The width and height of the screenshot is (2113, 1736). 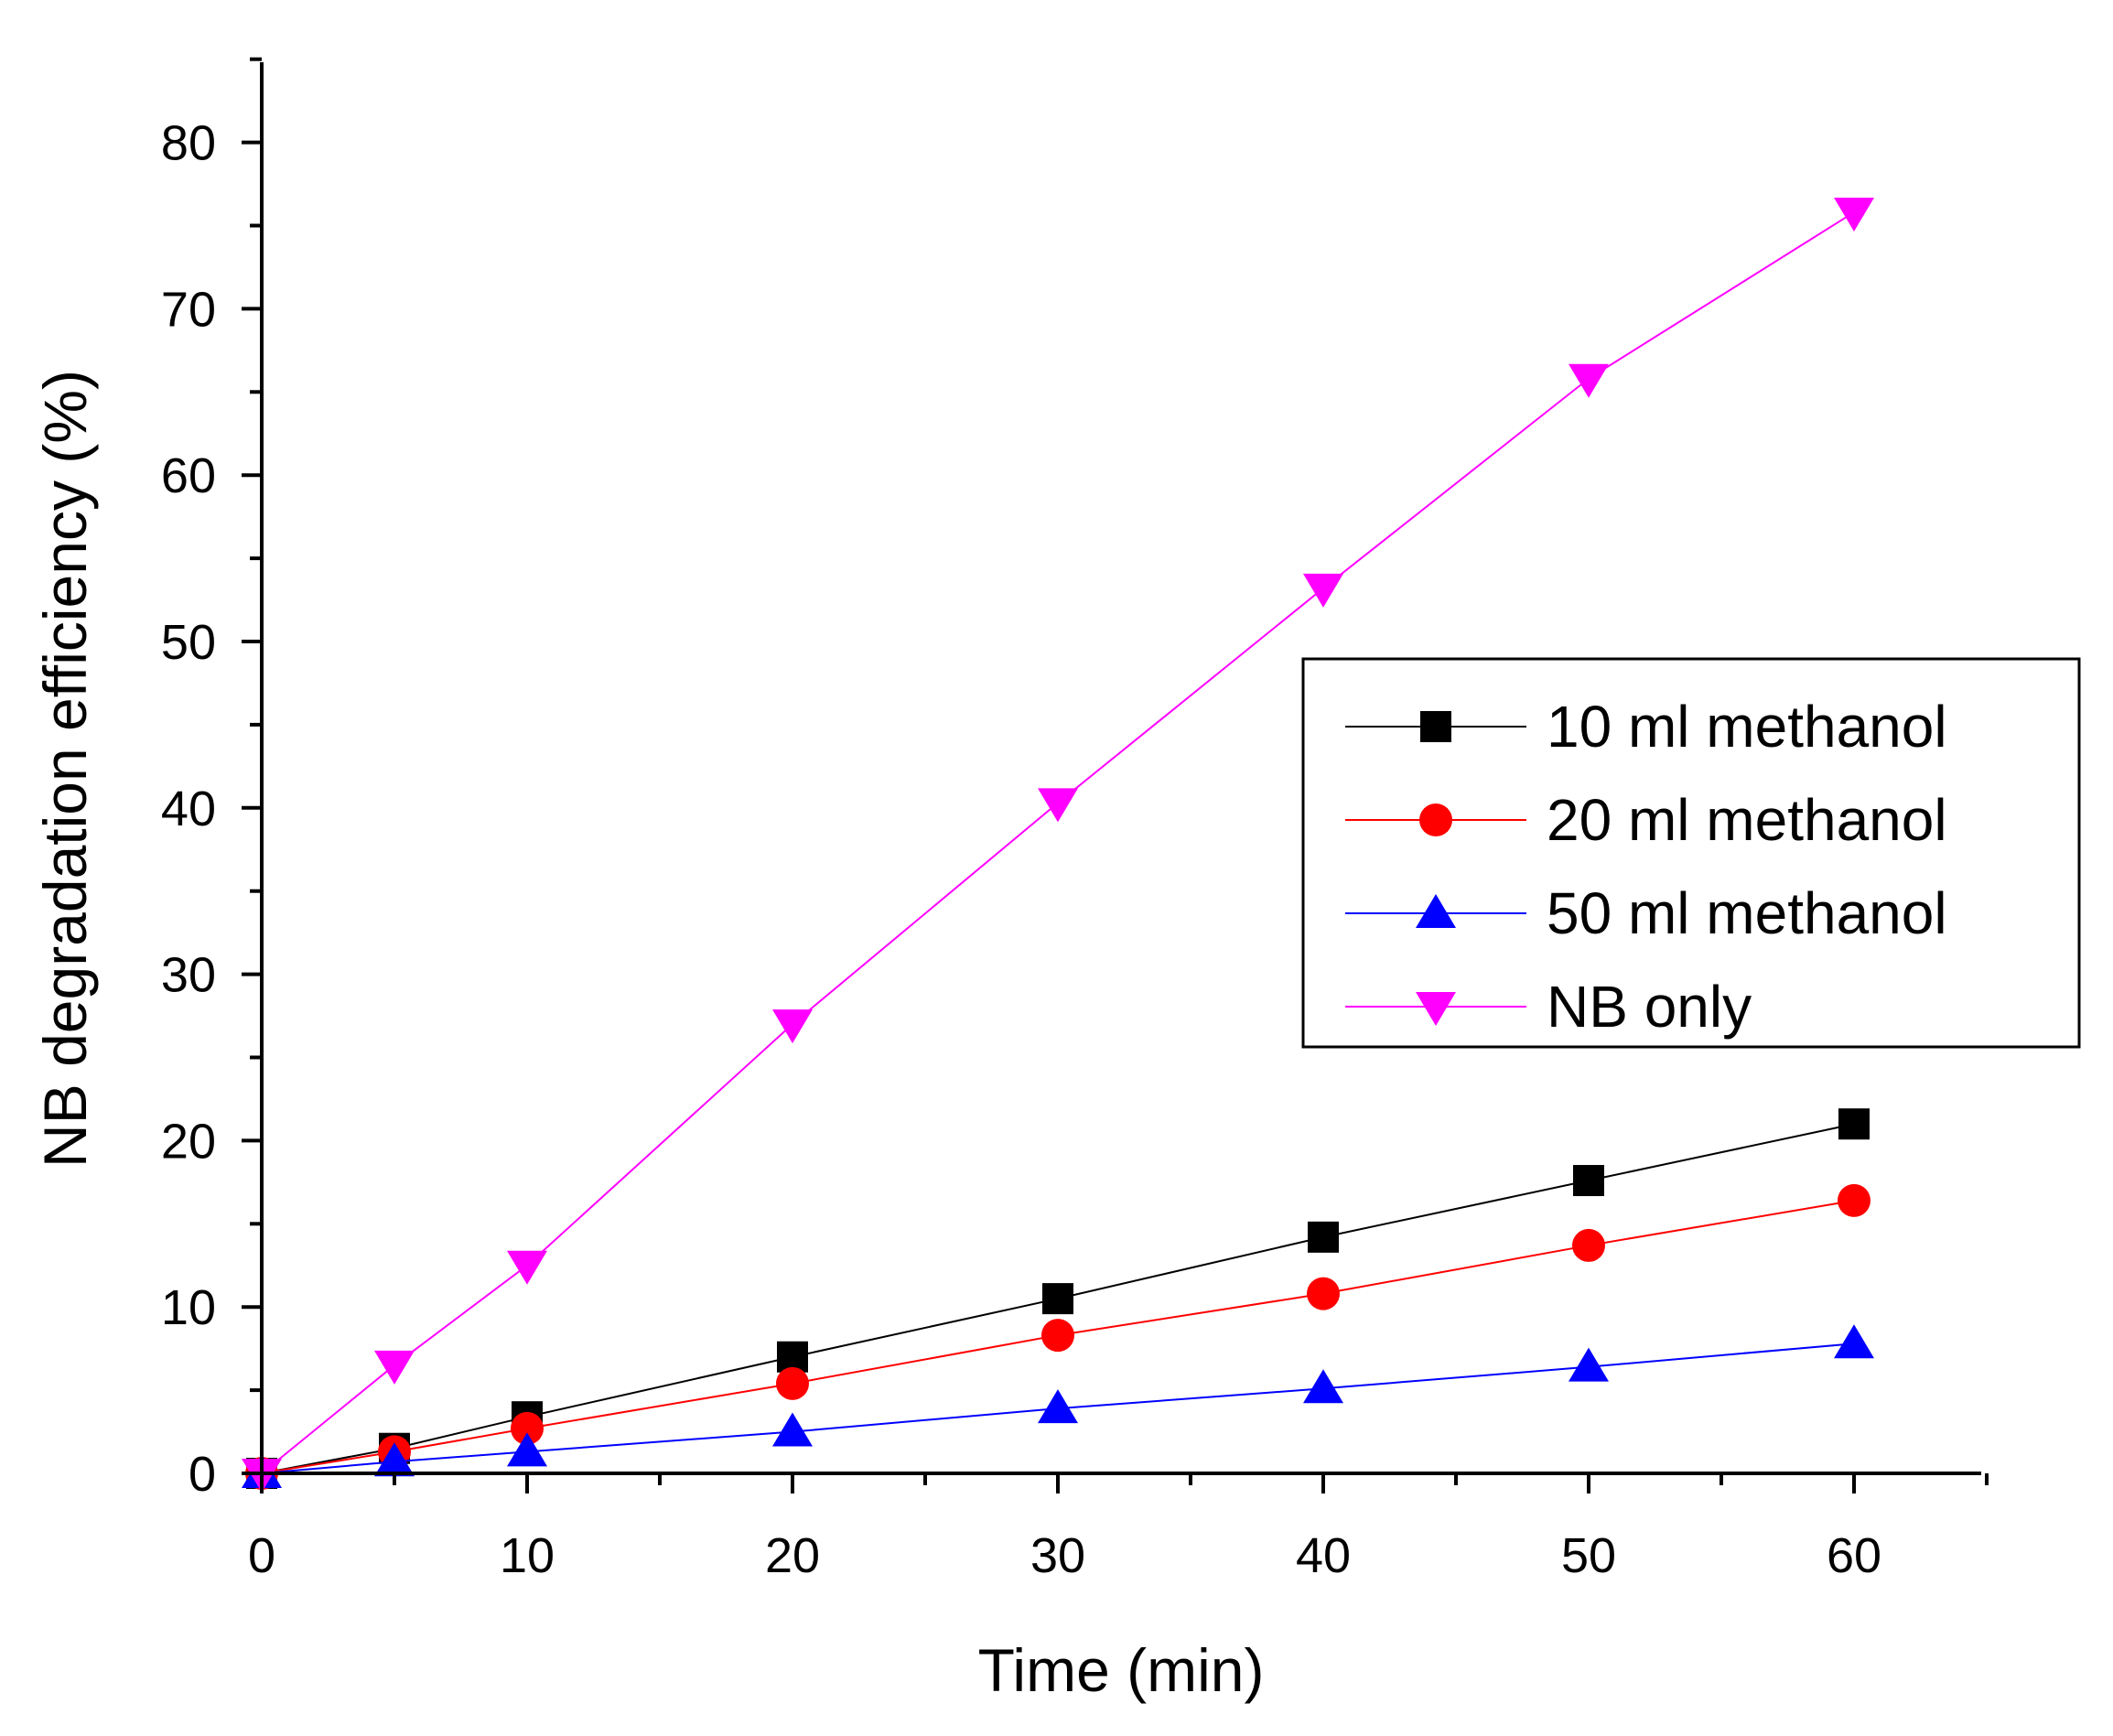 I want to click on legend-label: 10 ml methanol, so click(x=1747, y=727).